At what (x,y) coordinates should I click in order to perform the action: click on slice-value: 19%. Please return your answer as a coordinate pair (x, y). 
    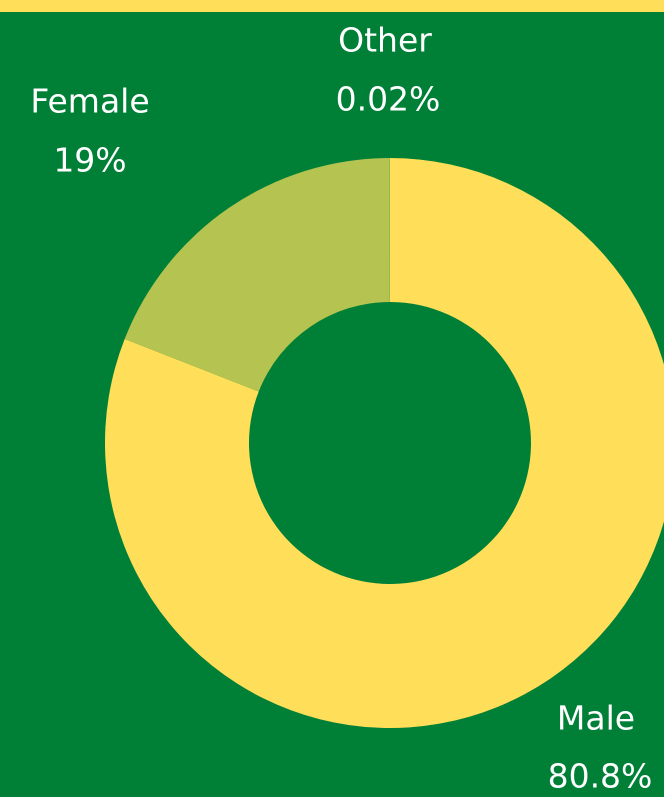
    Looking at the image, I should click on (89, 160).